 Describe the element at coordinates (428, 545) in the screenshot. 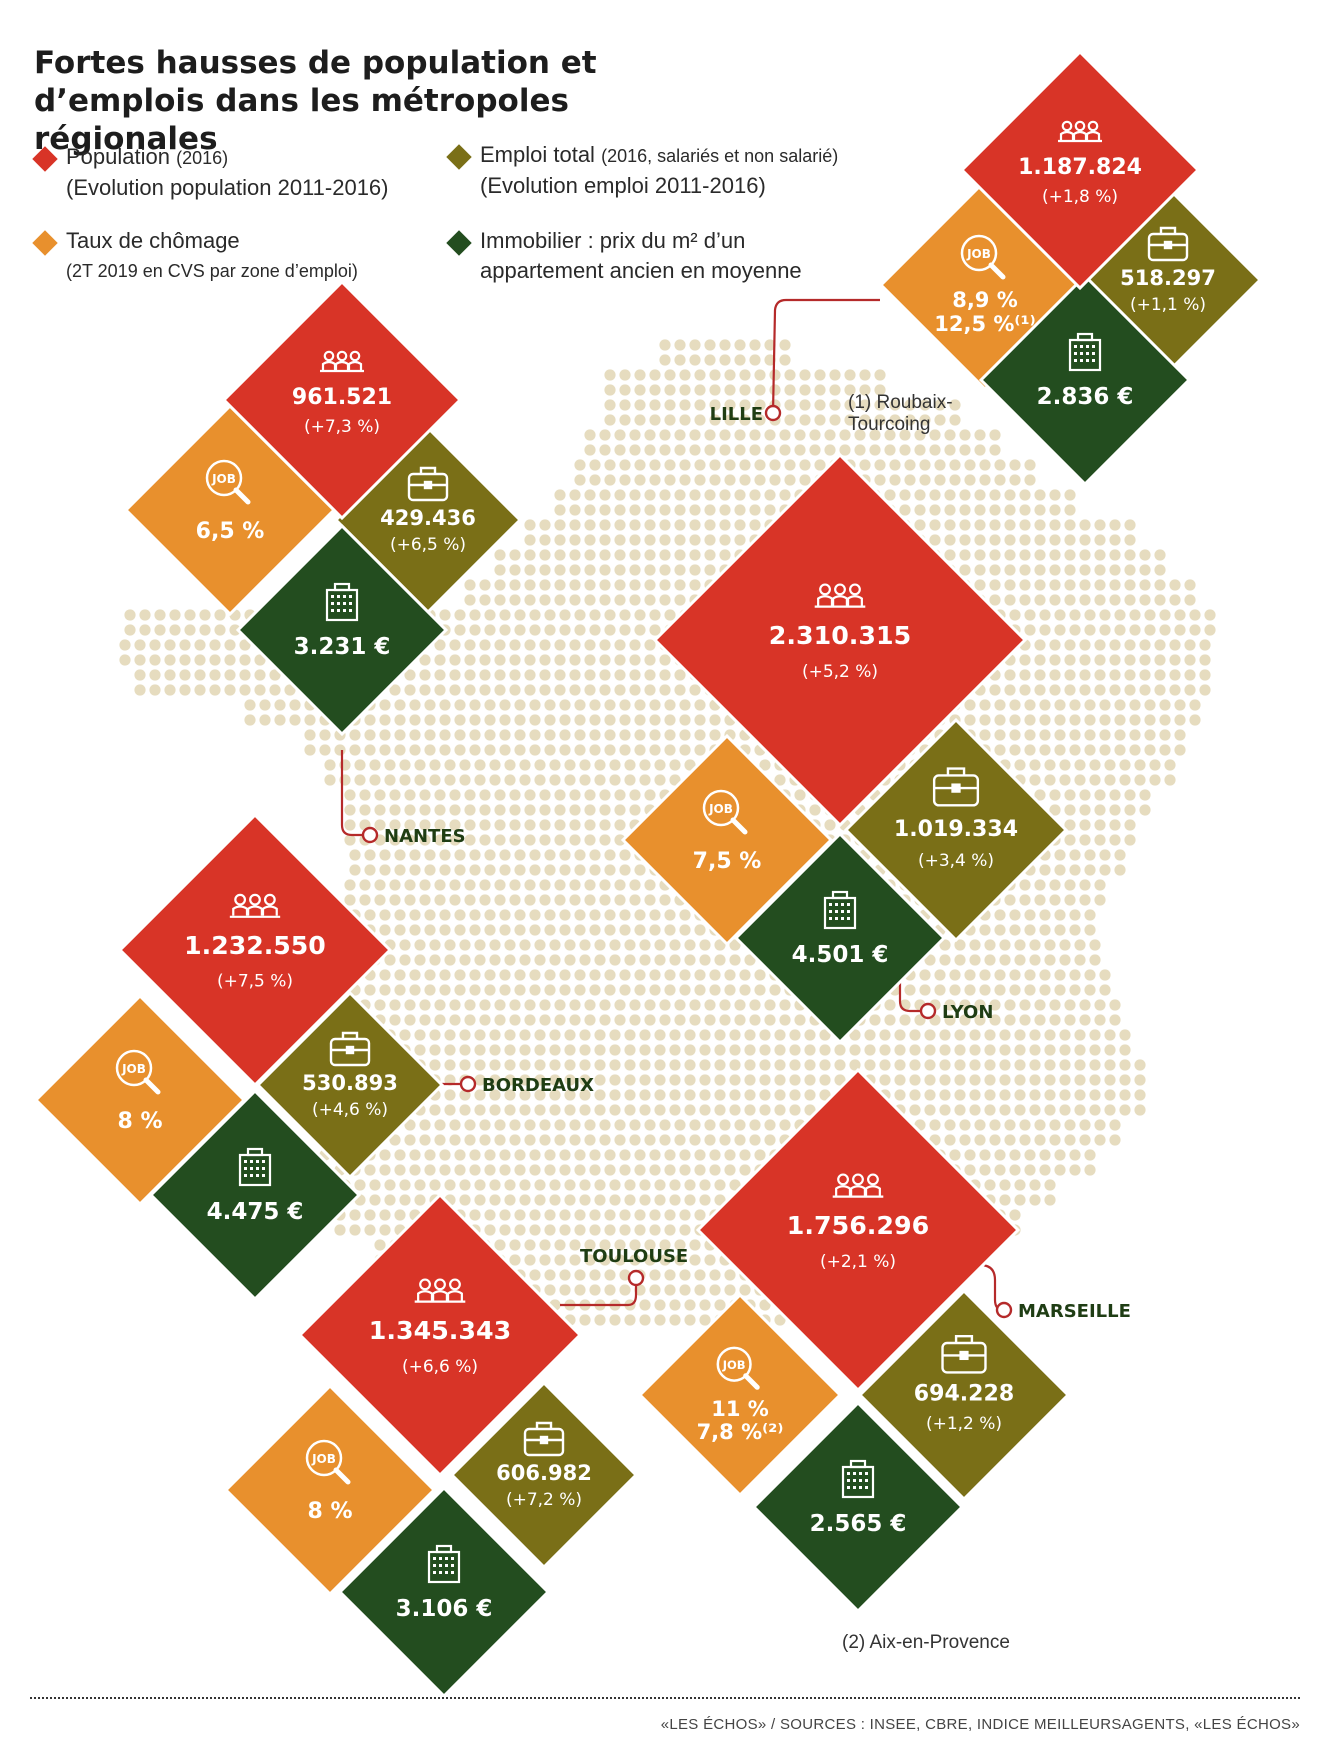

I see `nantes-emploi-change: (+6,5 %)` at that location.